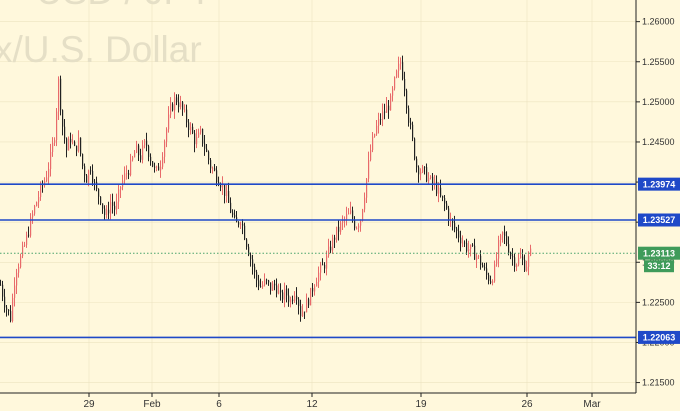 This screenshot has height=411, width=680. I want to click on countdown-badge, so click(659, 266).